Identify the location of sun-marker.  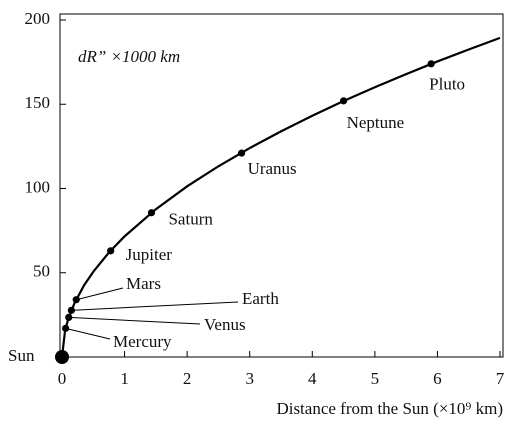
(62, 357).